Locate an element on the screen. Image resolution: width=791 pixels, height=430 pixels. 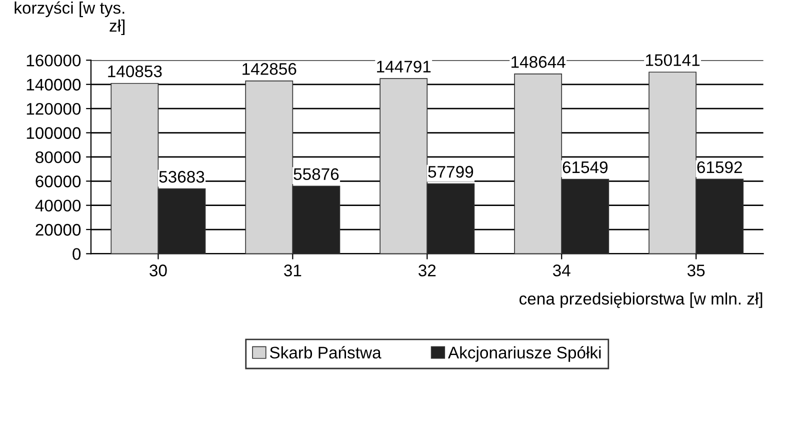
data-label: 140853 is located at coordinates (135, 71).